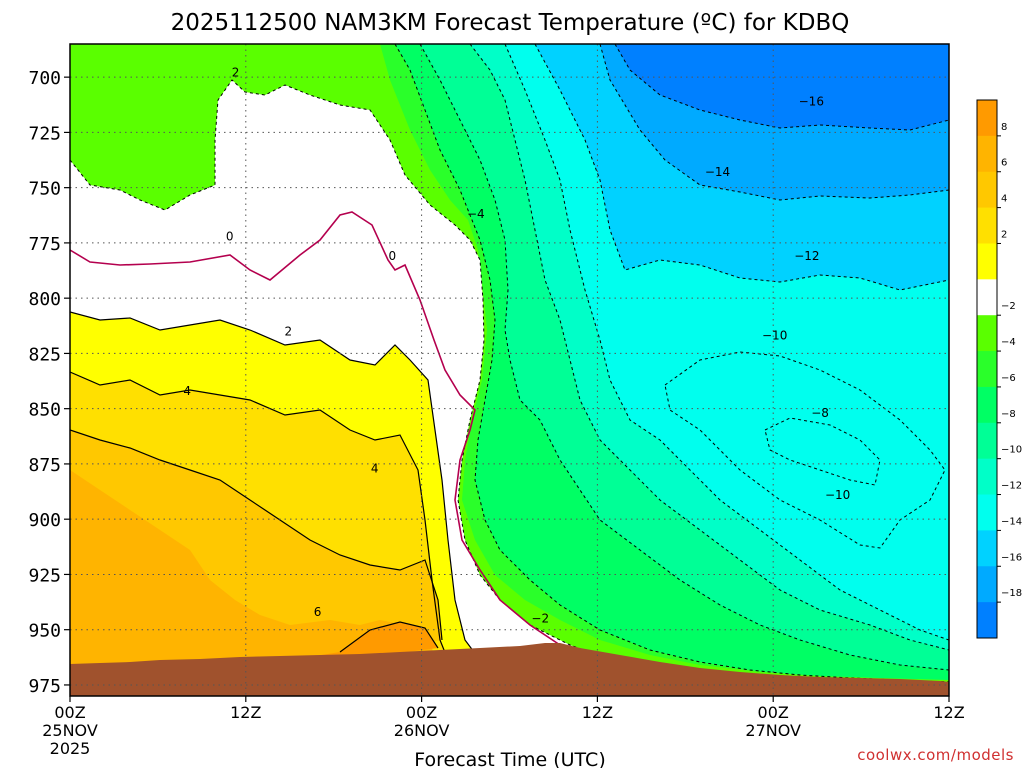 The width and height of the screenshot is (1024, 768). I want to click on y-tick-label: 875, so click(44, 465).